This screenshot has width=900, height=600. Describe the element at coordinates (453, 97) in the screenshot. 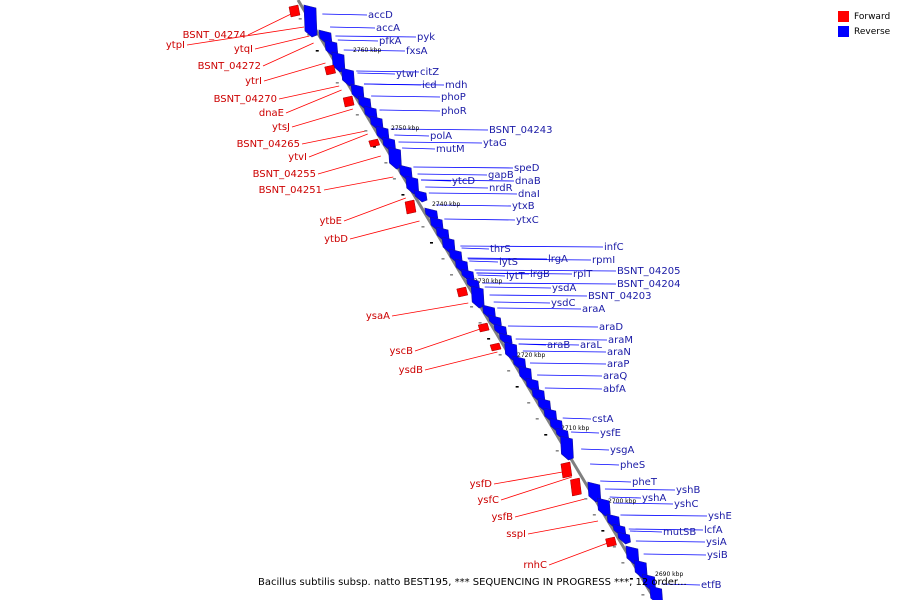

I see `reverse-gene-label: phoP` at that location.